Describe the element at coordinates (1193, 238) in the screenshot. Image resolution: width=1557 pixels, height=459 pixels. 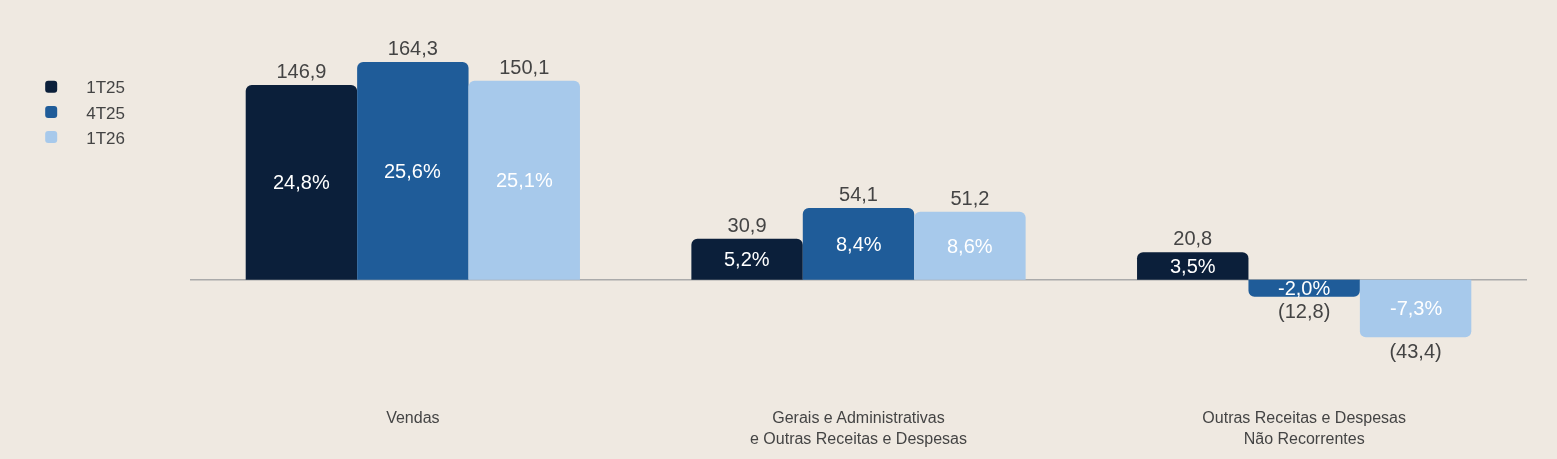
I see `data-label: 20,8` at that location.